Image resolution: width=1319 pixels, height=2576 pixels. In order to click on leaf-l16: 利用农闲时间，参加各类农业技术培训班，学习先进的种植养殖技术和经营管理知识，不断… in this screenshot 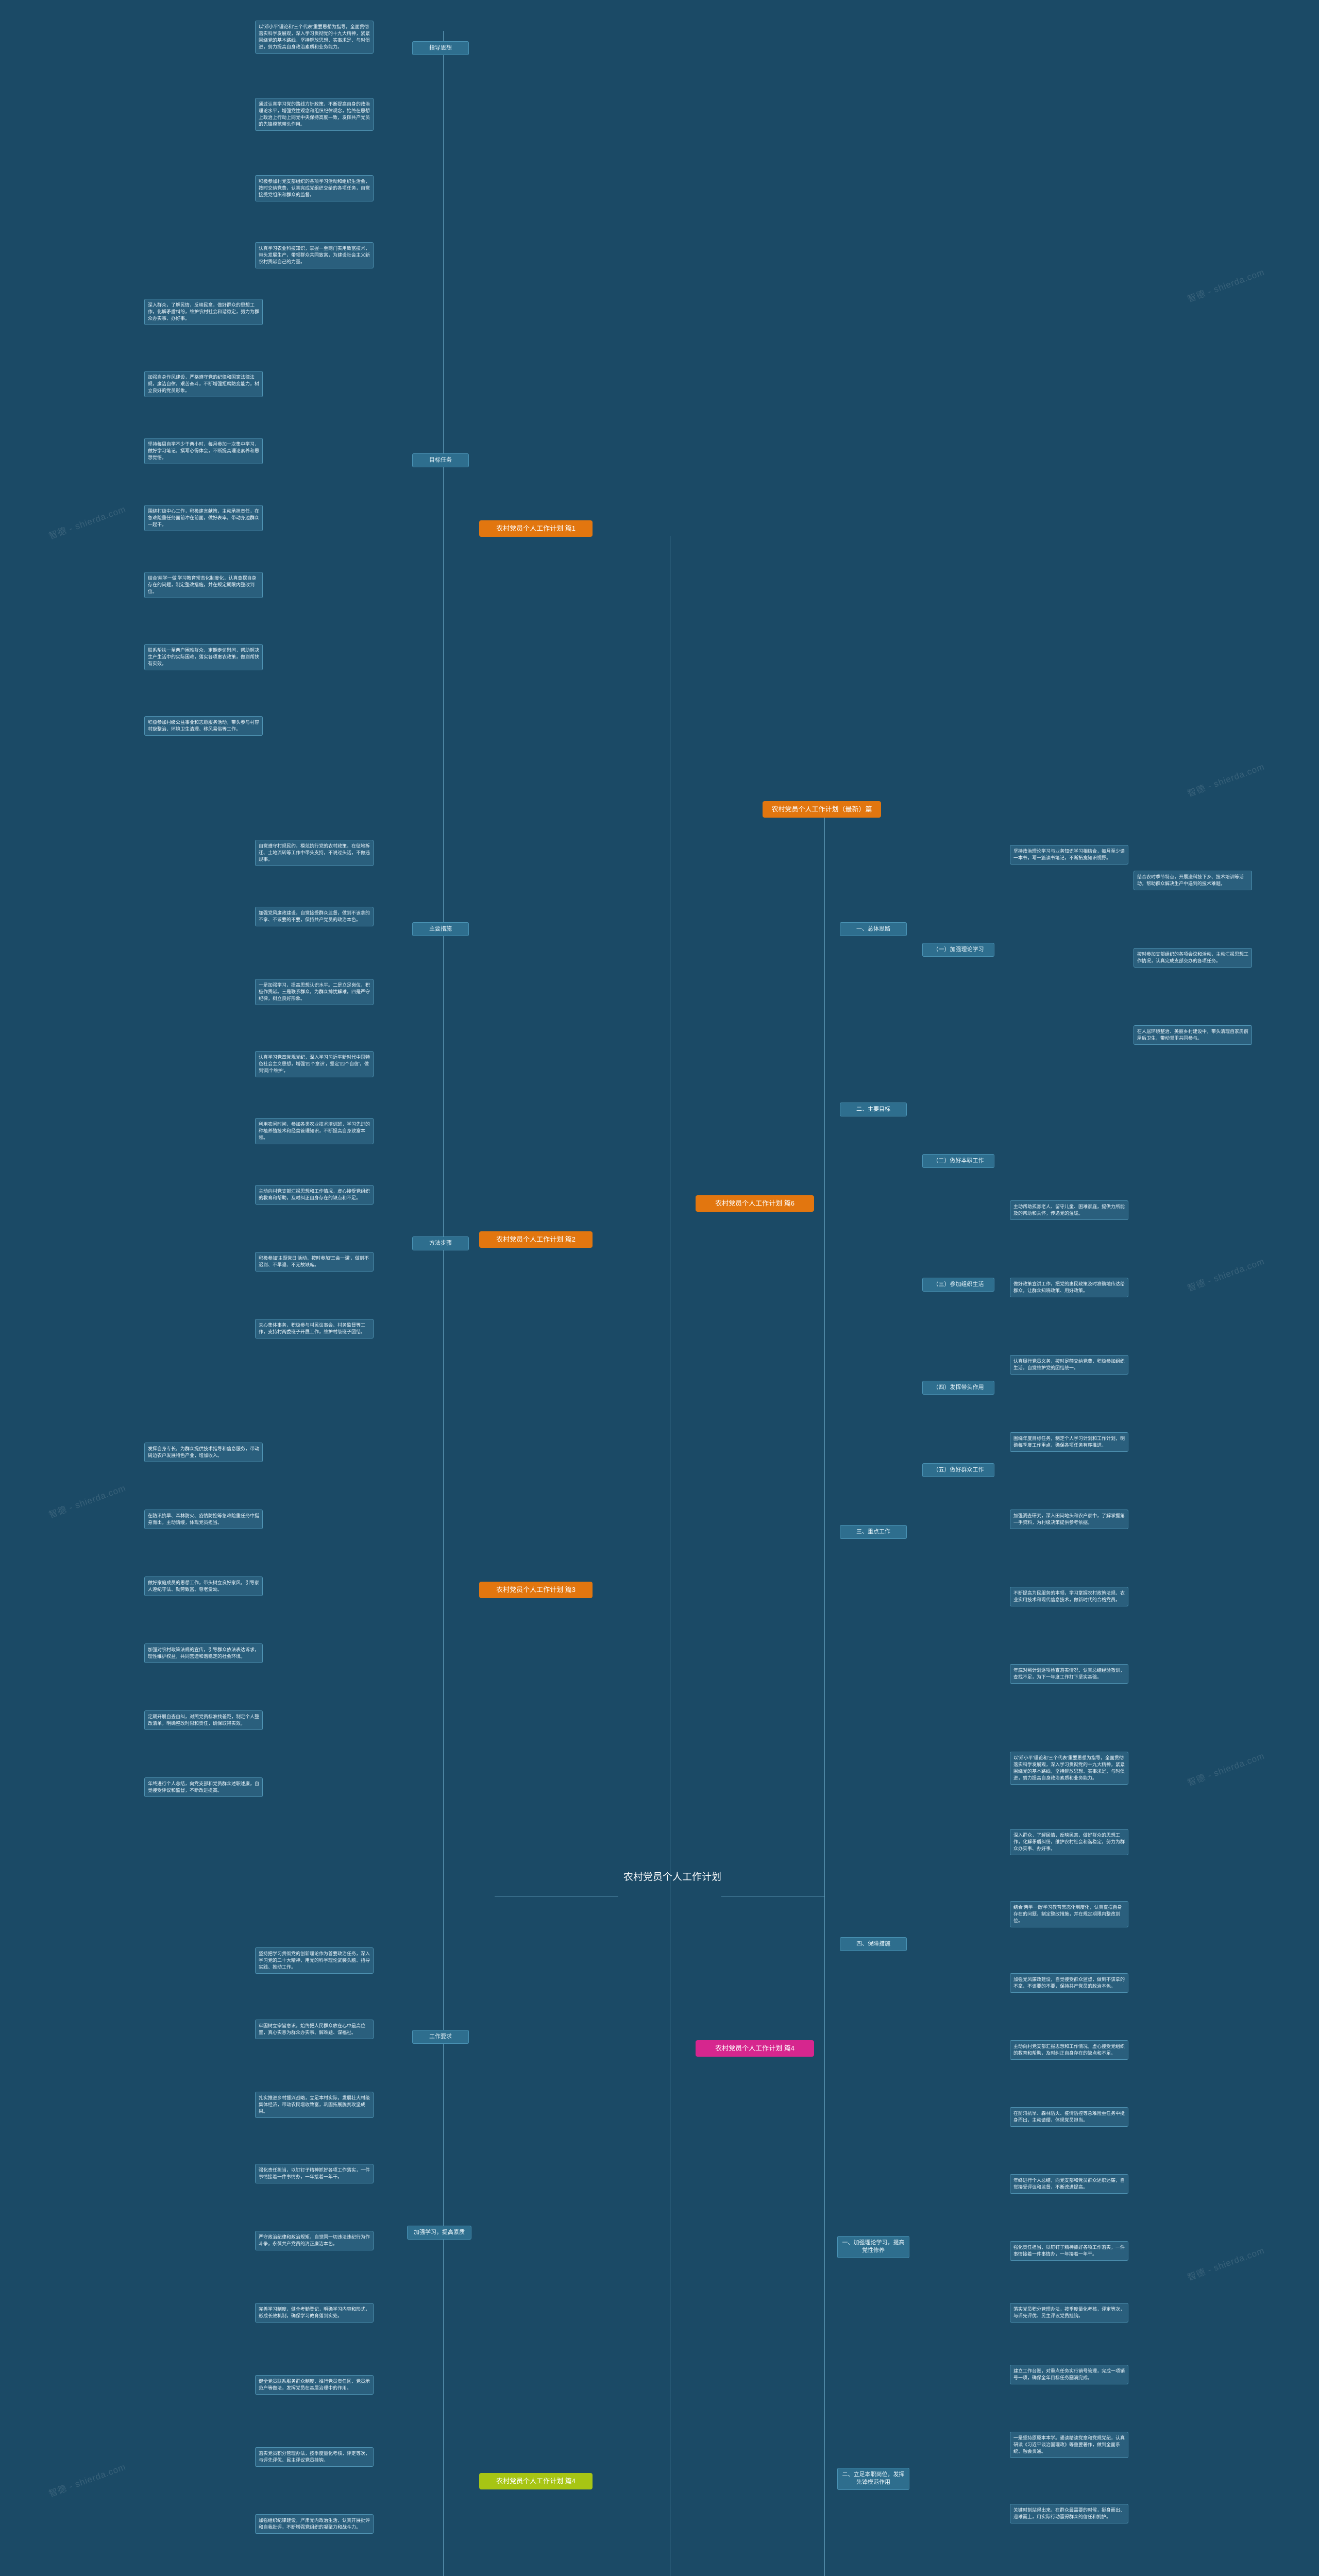, I will do `click(314, 1131)`.